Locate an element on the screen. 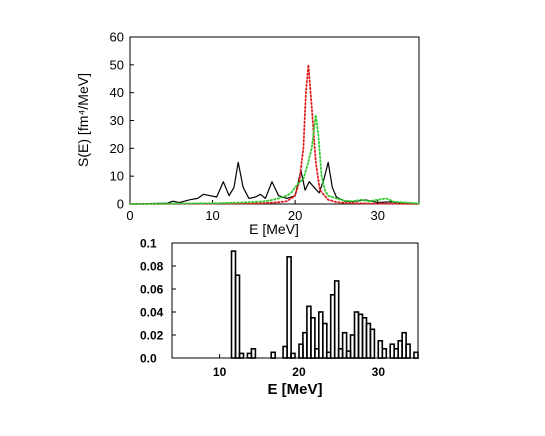  top-x-axis-label: E [MeV] is located at coordinates (274, 229).